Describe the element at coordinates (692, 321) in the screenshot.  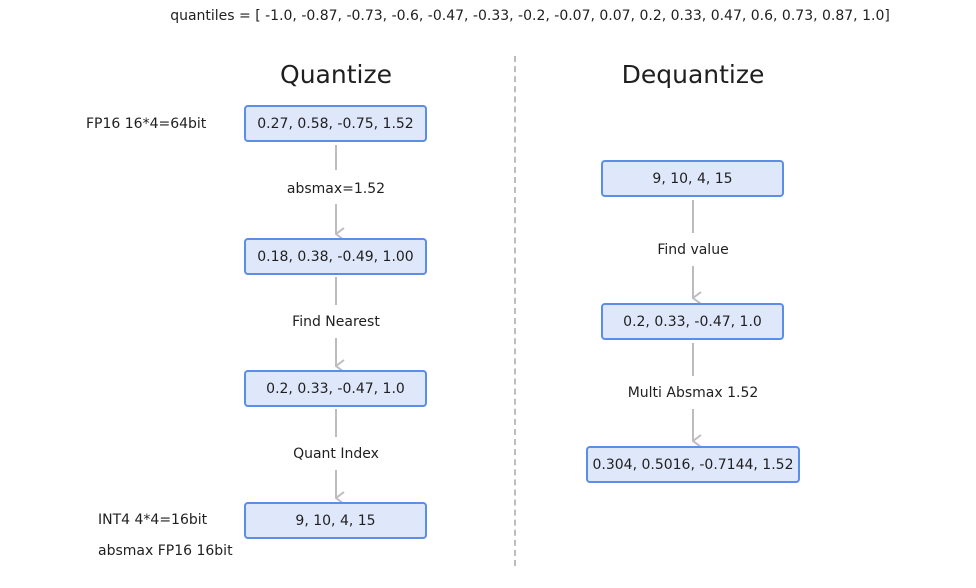
I see `dequantize-box-values: 0.2, 0.33, -0.47, 1.0` at that location.